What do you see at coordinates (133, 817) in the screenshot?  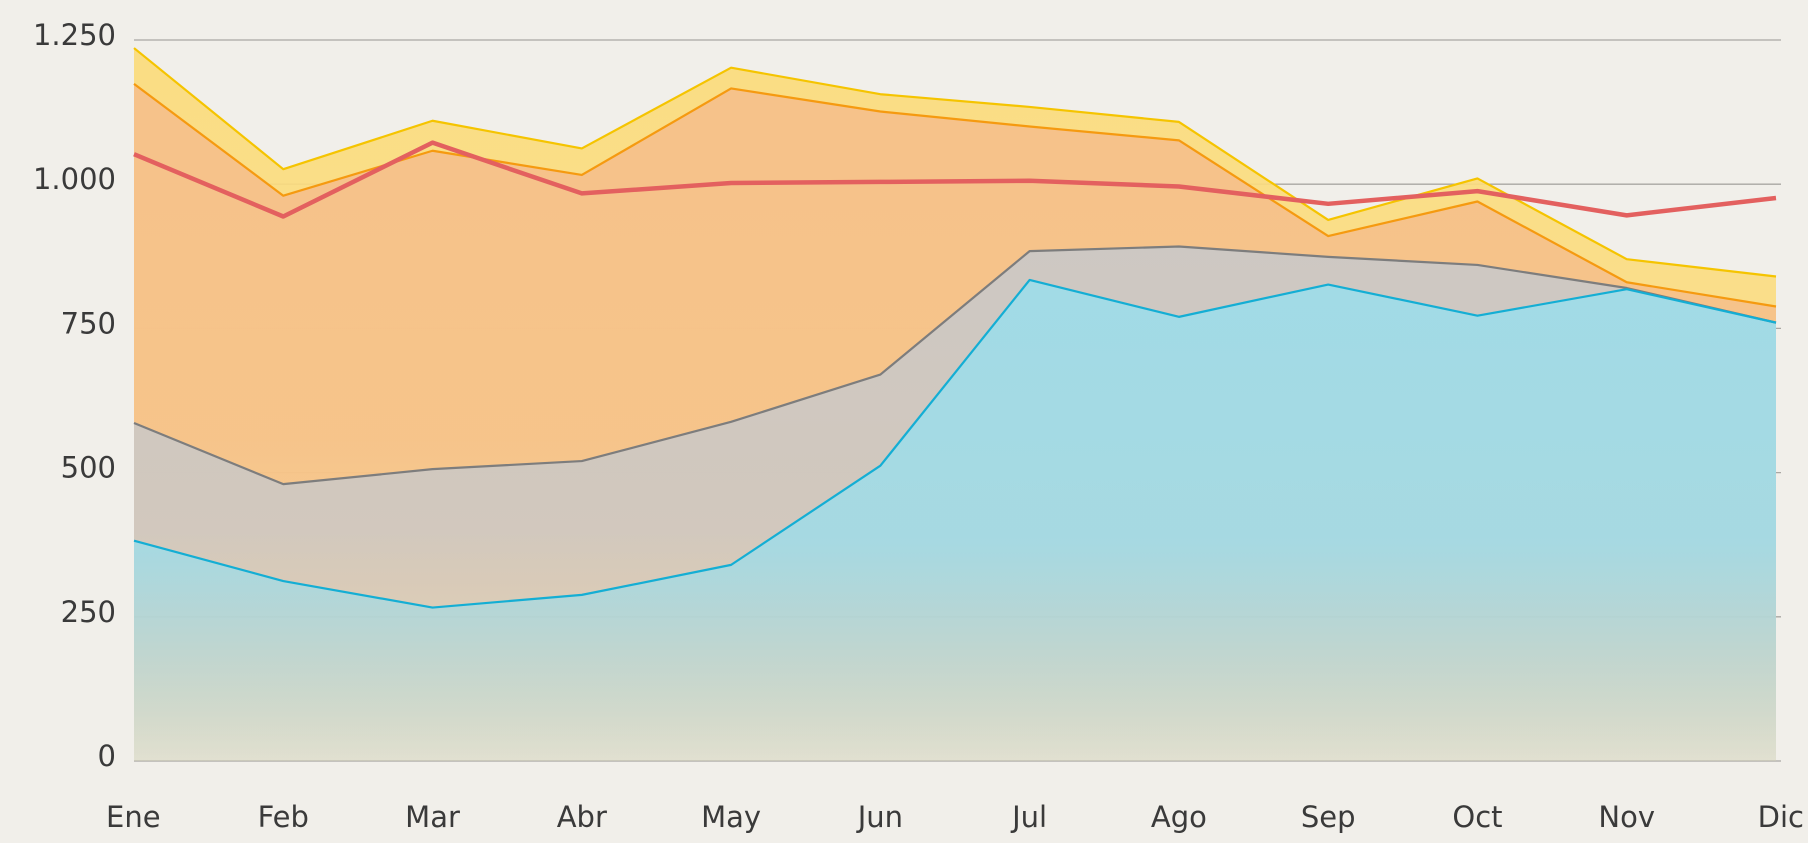 I see `x-tick-label: Ene` at bounding box center [133, 817].